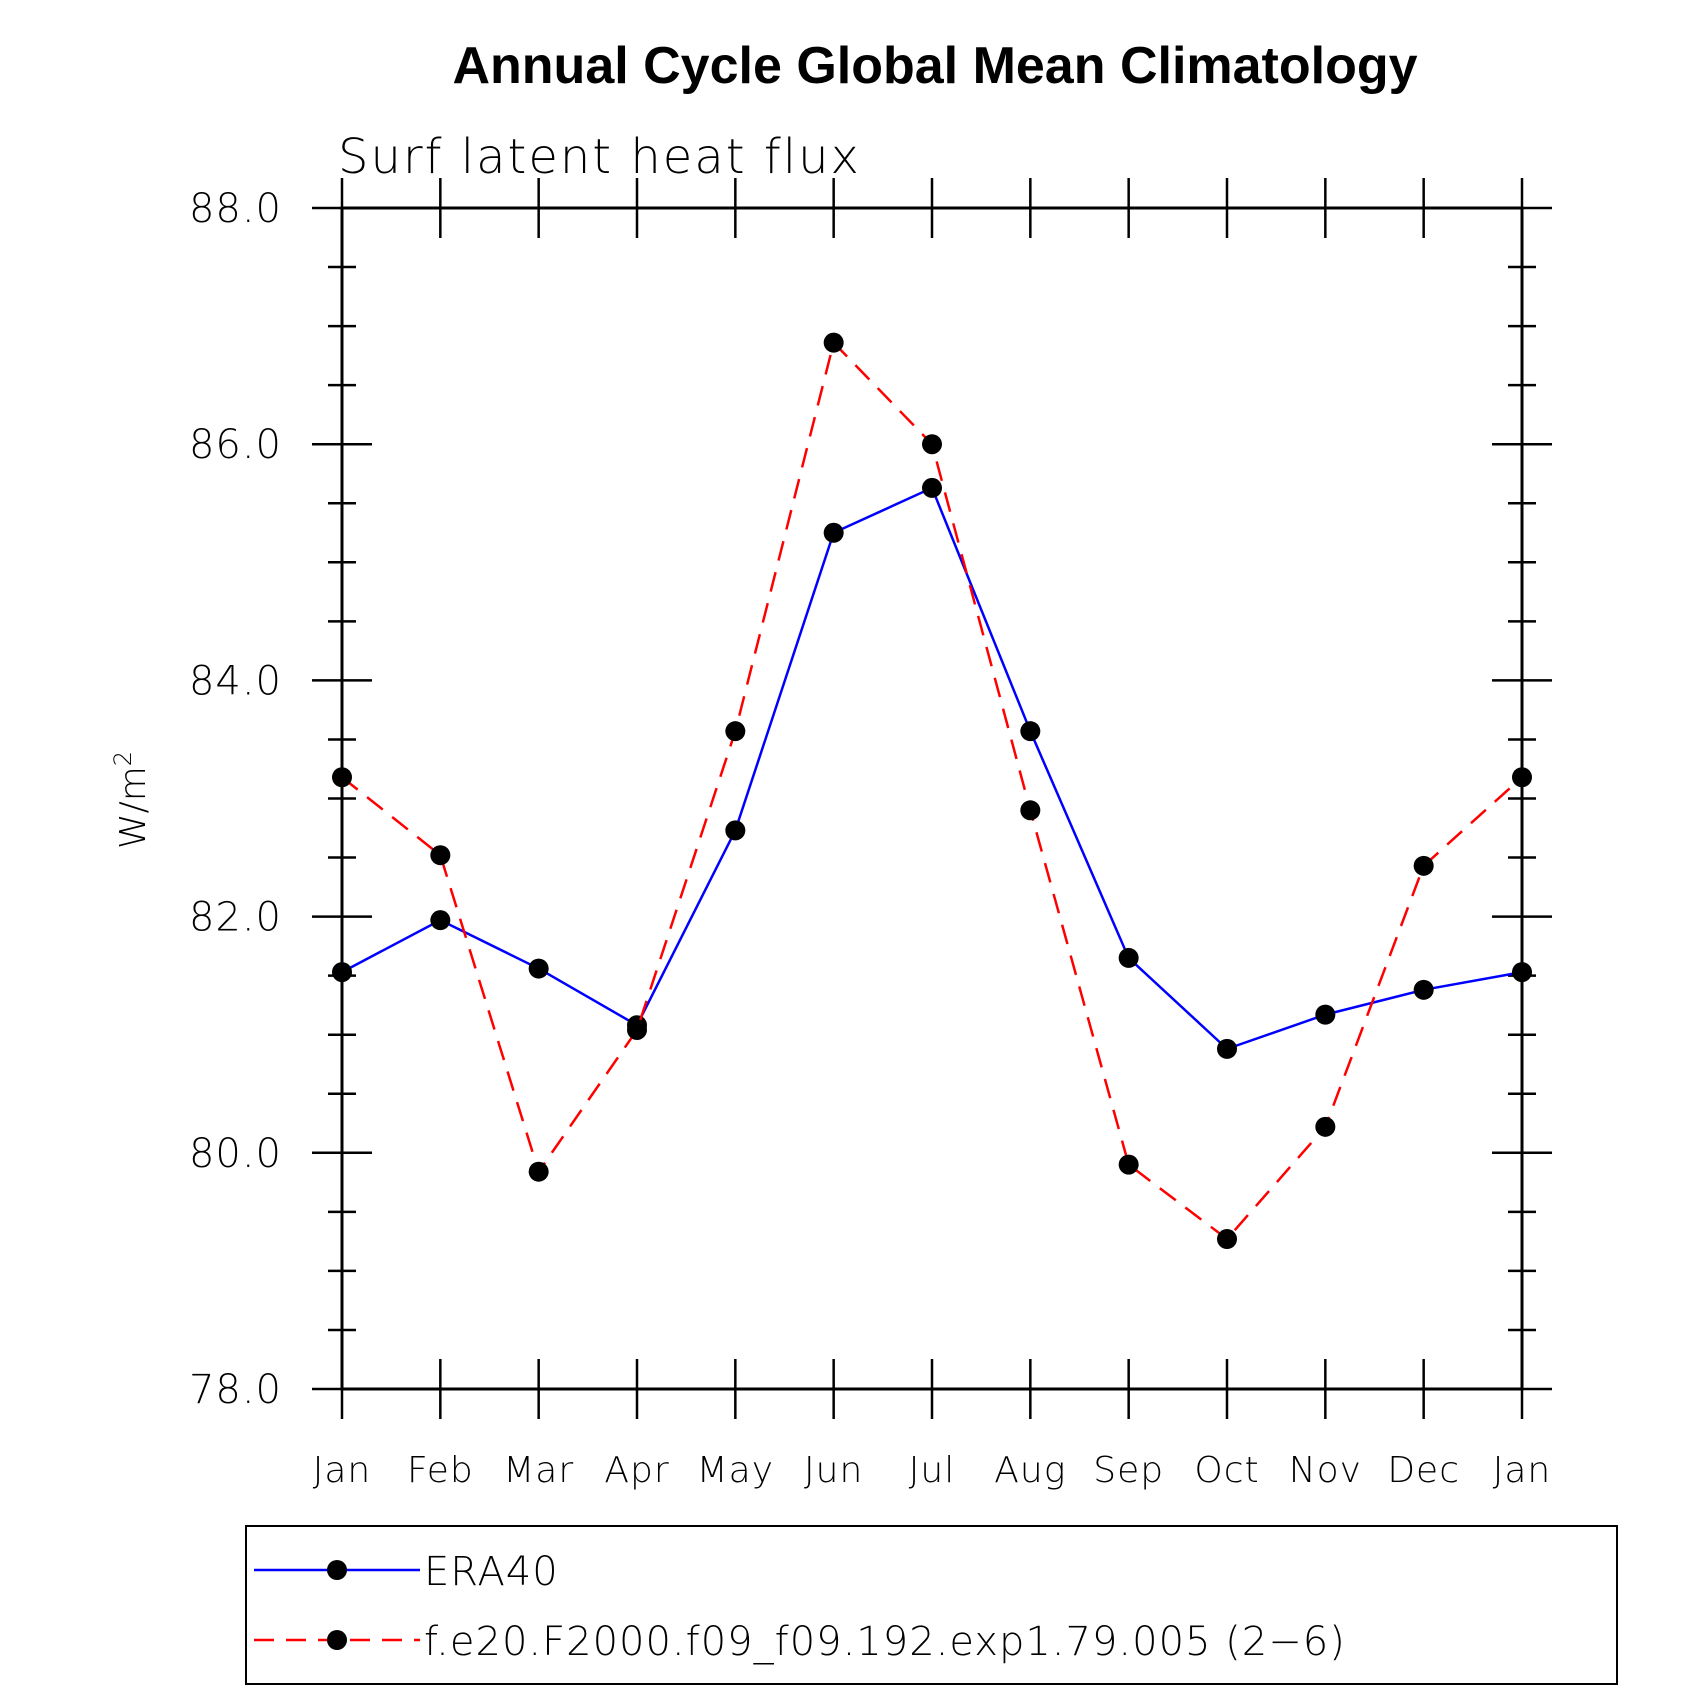 The height and width of the screenshot is (1708, 1708). Describe the element at coordinates (235, 918) in the screenshot. I see `y-tick-label: 82.0` at that location.